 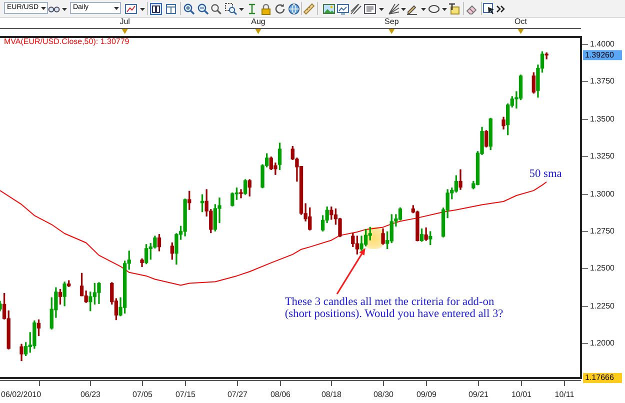 I want to click on y-tick-label: 1.2000, so click(x=603, y=343).